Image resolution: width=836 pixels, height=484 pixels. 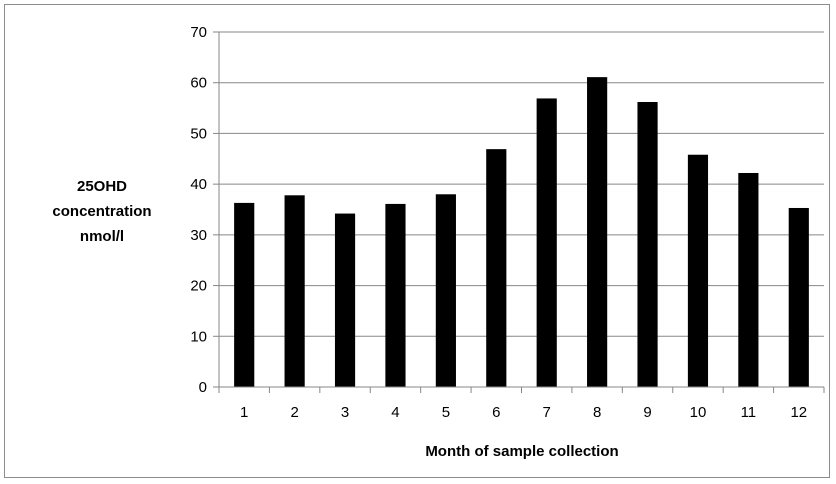 What do you see at coordinates (198, 83) in the screenshot?
I see `y-tick-label: 60` at bounding box center [198, 83].